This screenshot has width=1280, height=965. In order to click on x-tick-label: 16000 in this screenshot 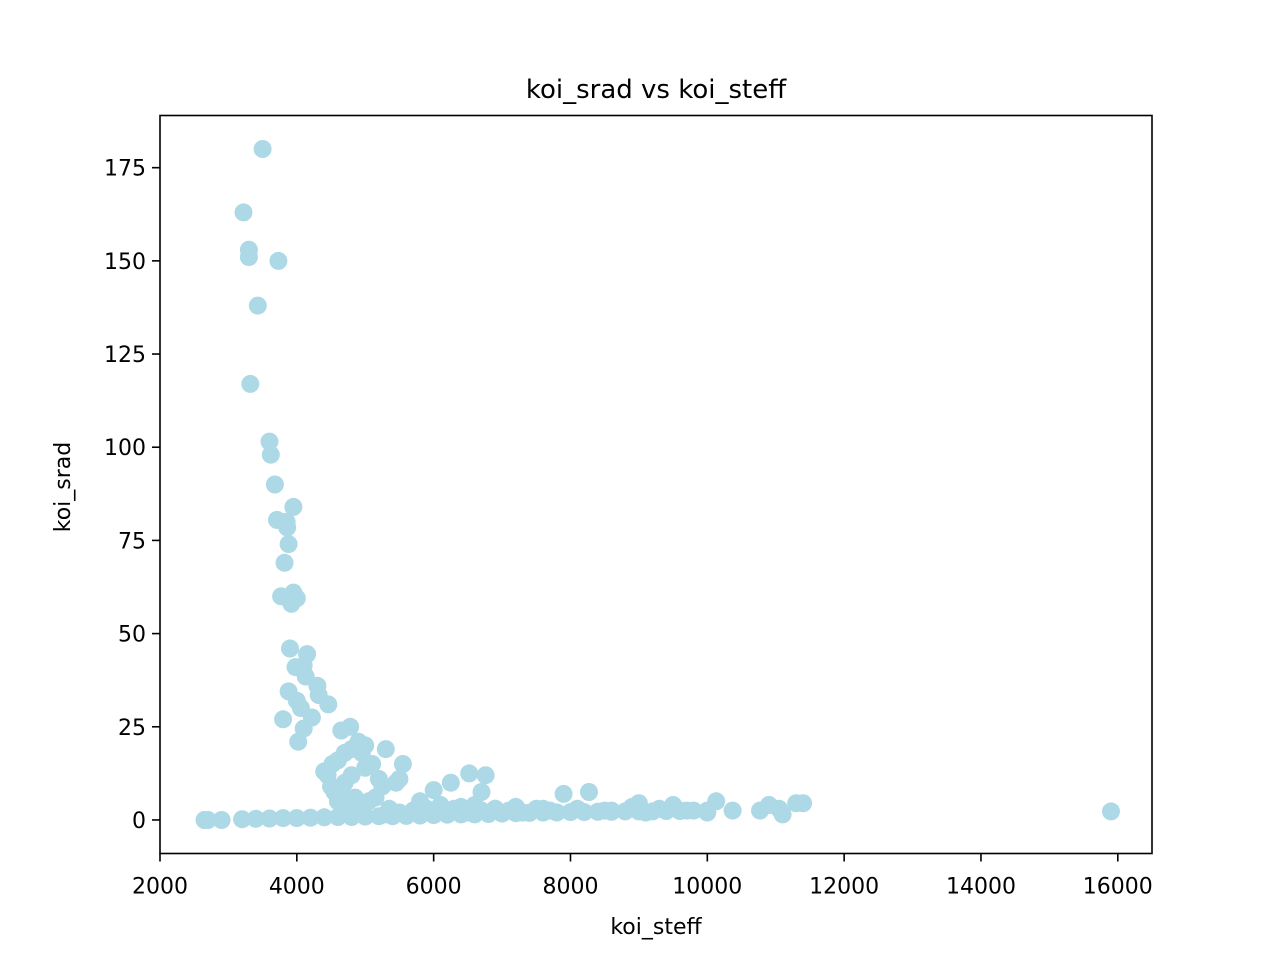, I will do `click(1118, 887)`.